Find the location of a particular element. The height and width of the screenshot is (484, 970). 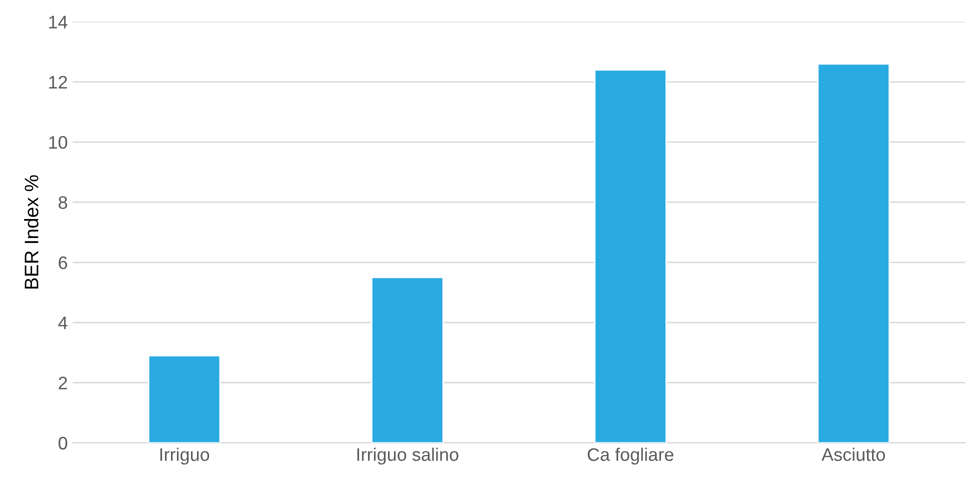

x-tick-label: Asciutto is located at coordinates (853, 454).